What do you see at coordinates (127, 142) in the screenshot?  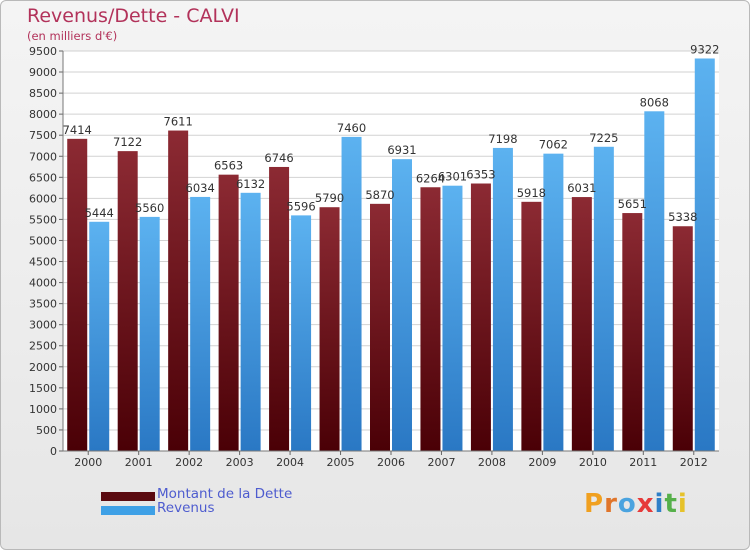 I see `data-label-dette-2001: 7122` at bounding box center [127, 142].